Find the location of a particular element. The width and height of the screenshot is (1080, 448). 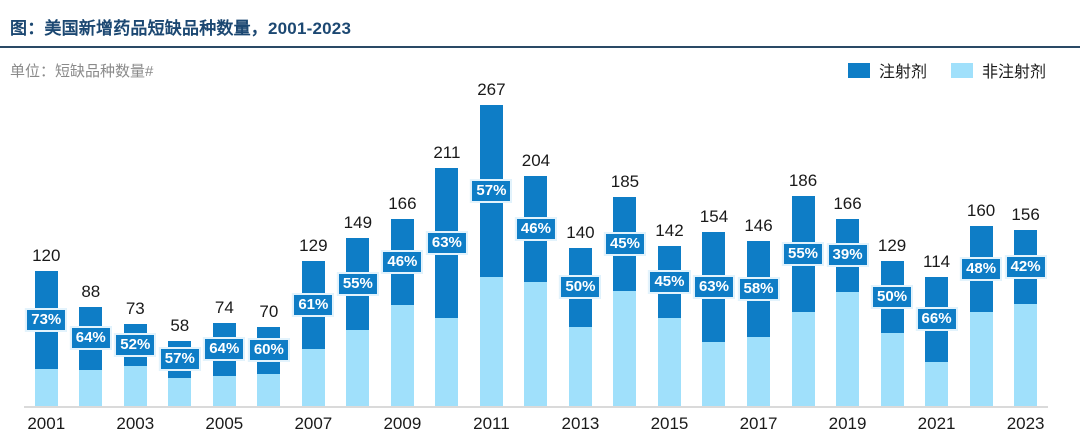

pct-chip-2019: 39% is located at coordinates (847, 255).